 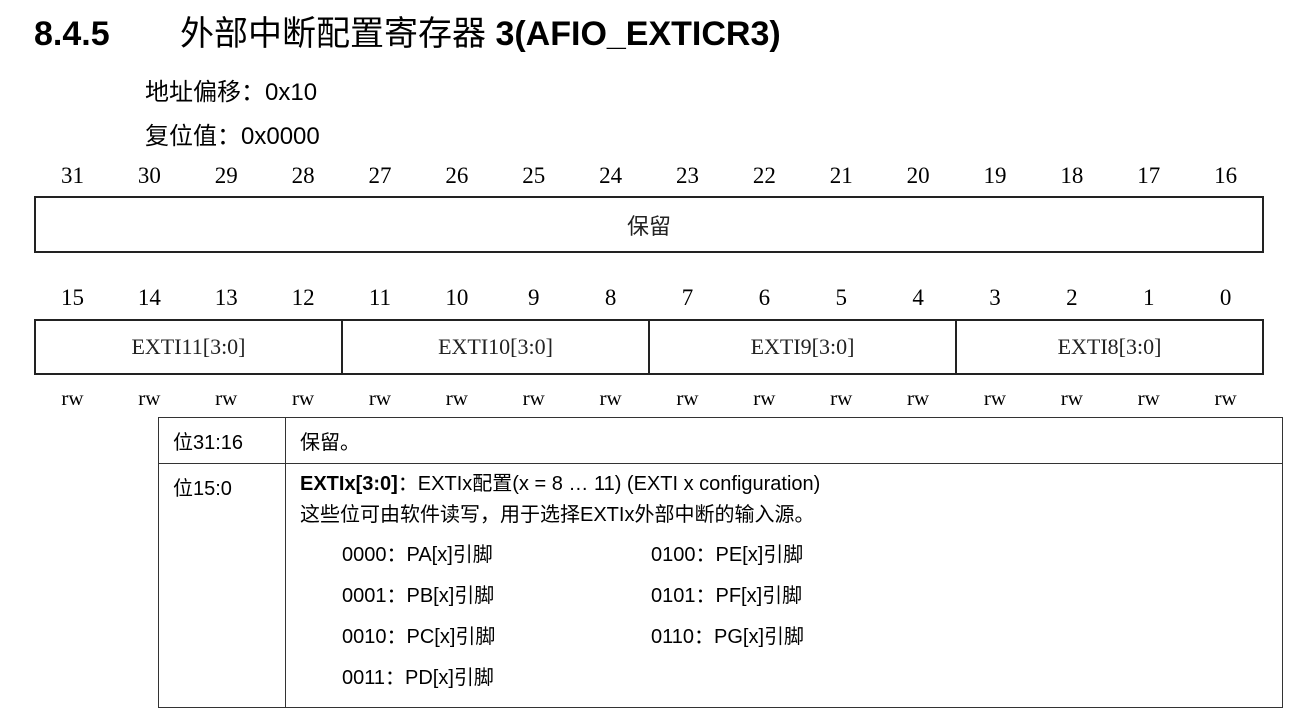 What do you see at coordinates (231, 92) in the screenshot?
I see `address-offset: 地址偏移：0x10` at bounding box center [231, 92].